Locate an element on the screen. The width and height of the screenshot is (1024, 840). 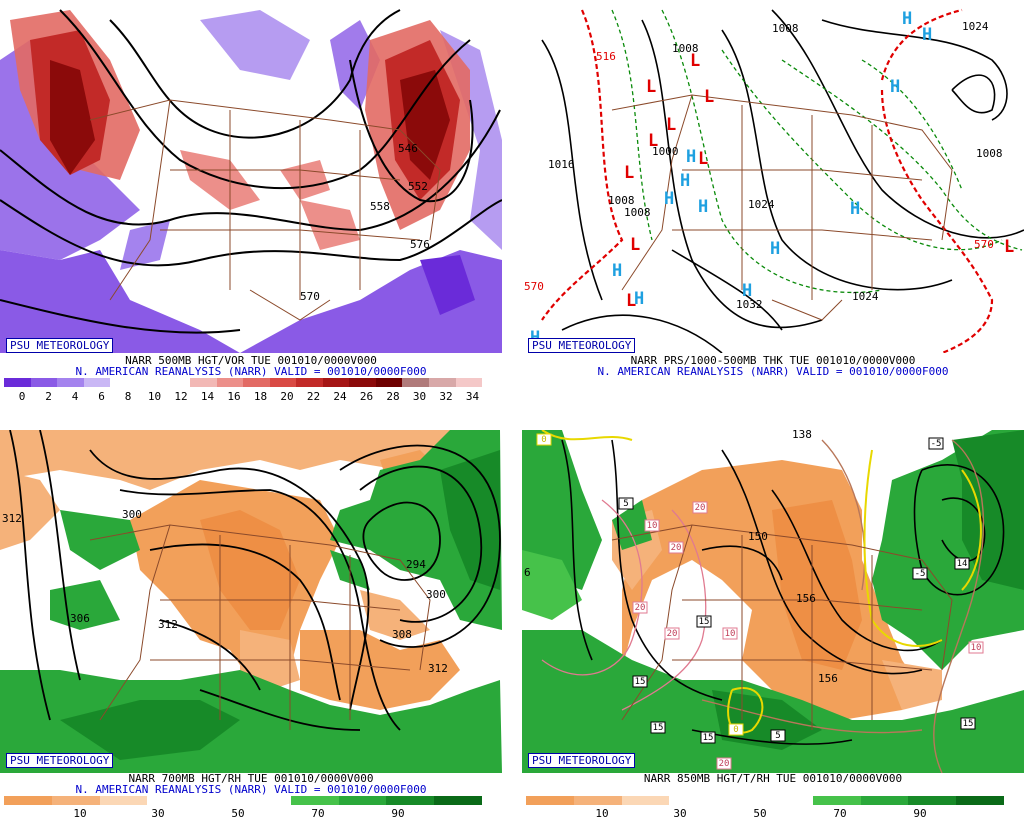
colorbar-tick-label: 2 is located at coordinates (48, 396).